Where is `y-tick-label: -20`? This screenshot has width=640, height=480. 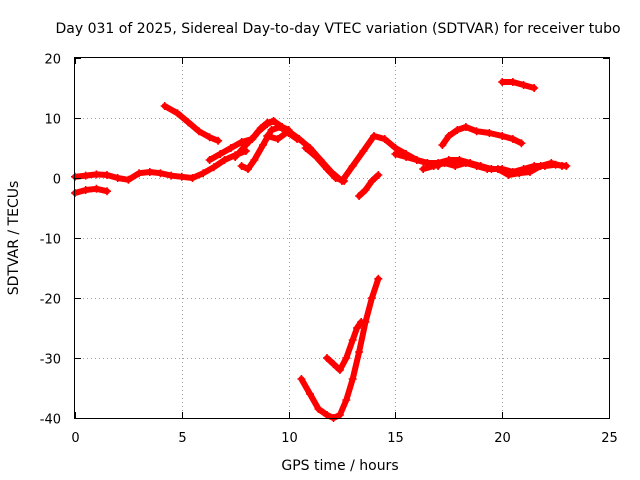 y-tick-label: -20 is located at coordinates (50, 300).